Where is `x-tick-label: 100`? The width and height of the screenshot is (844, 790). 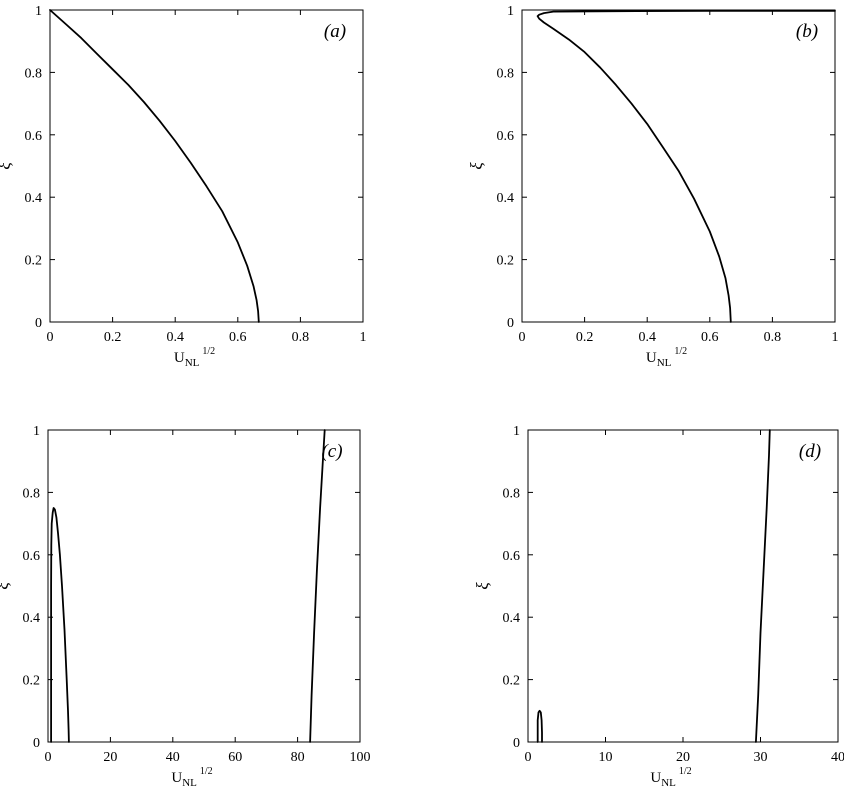 x-tick-label: 100 is located at coordinates (360, 757).